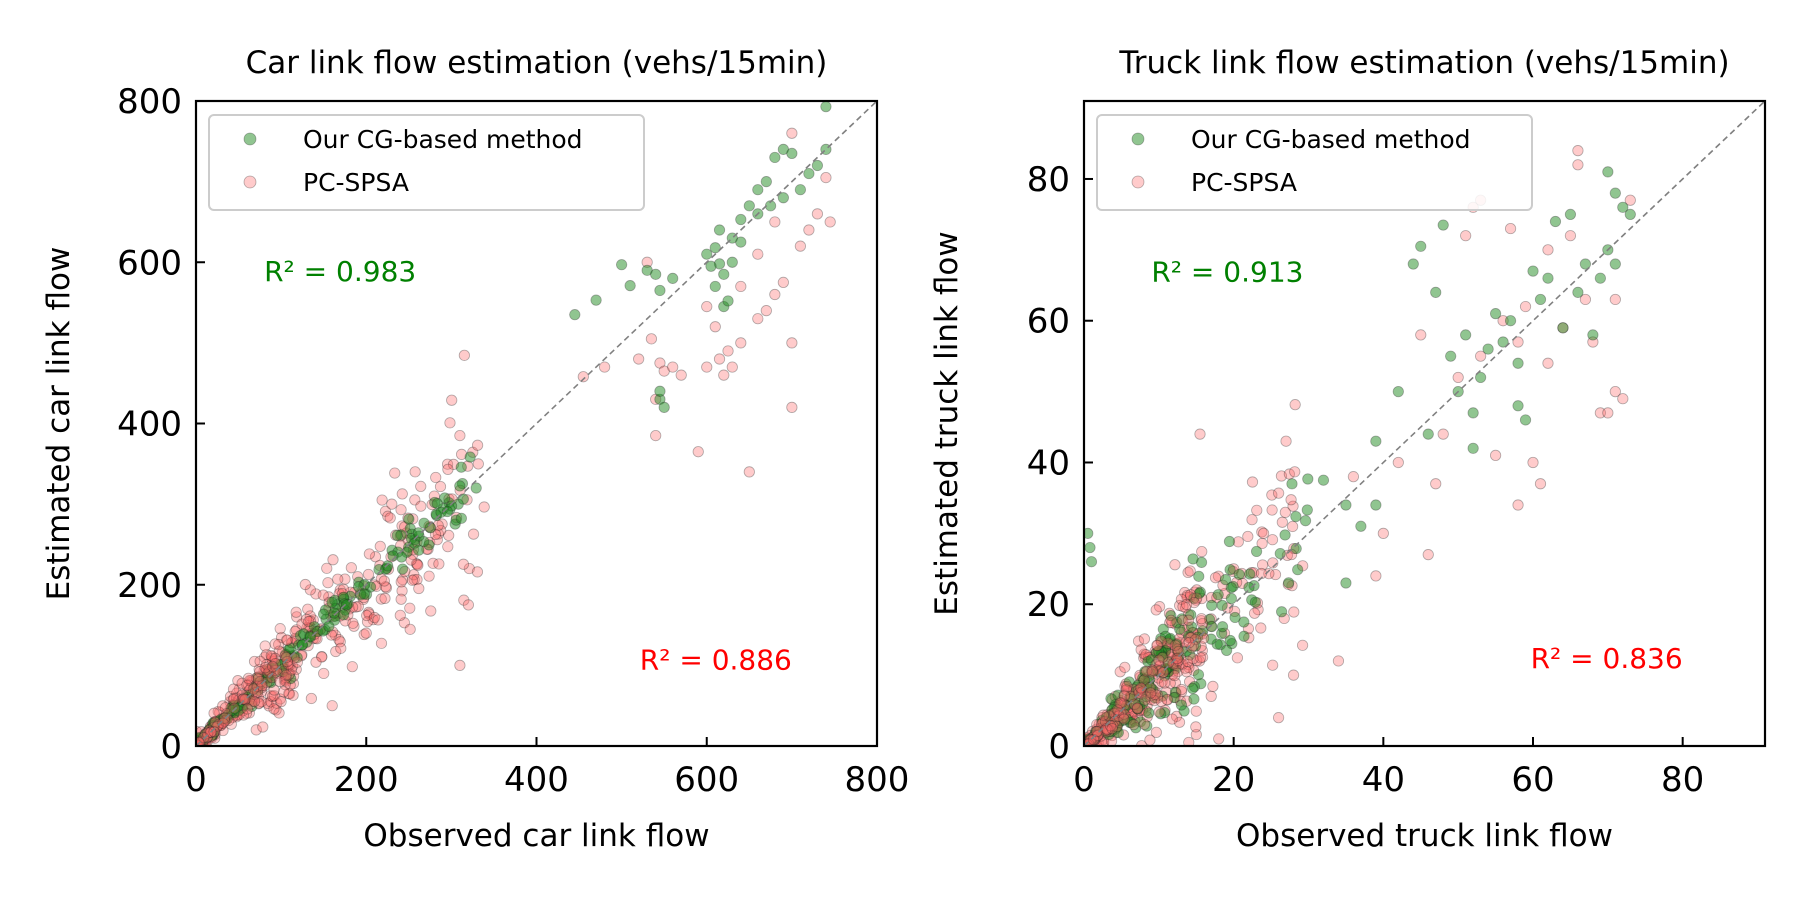  What do you see at coordinates (250, 139) in the screenshot?
I see `legend-marker-cg` at bounding box center [250, 139].